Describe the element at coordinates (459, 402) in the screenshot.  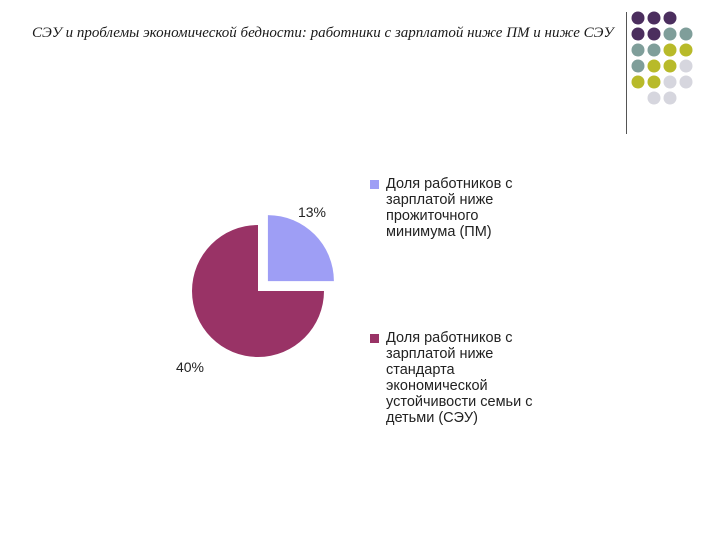
I see `legend-text-line: устойчивости семьи с` at that location.